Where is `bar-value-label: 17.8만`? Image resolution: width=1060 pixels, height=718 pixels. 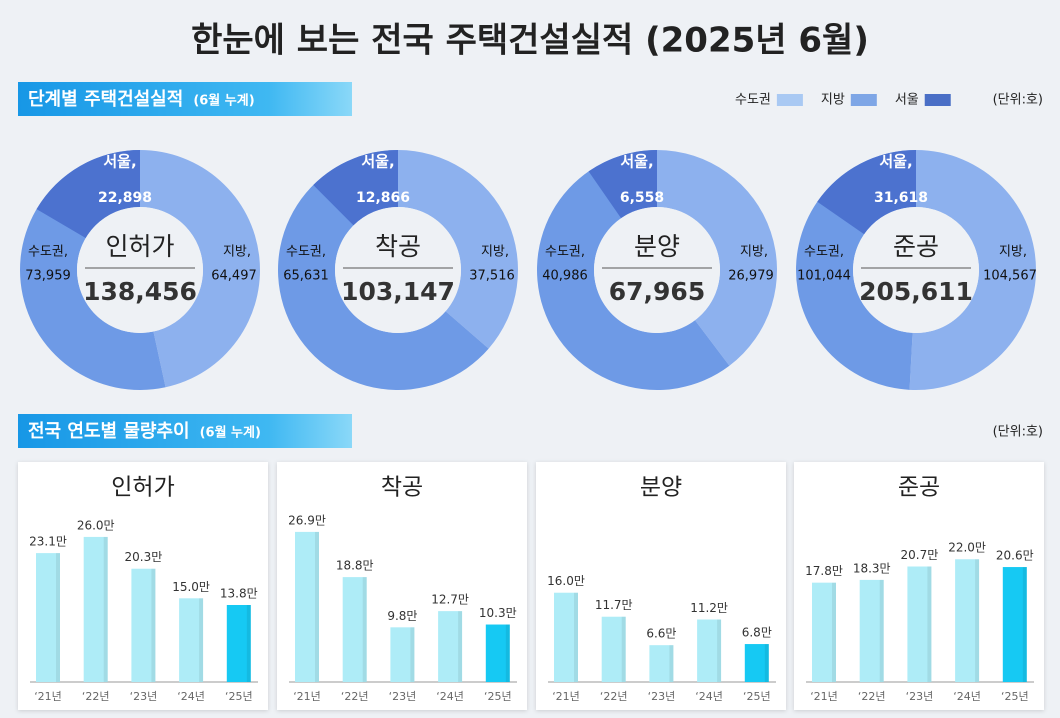
bar-value-label: 17.8만 is located at coordinates (824, 571).